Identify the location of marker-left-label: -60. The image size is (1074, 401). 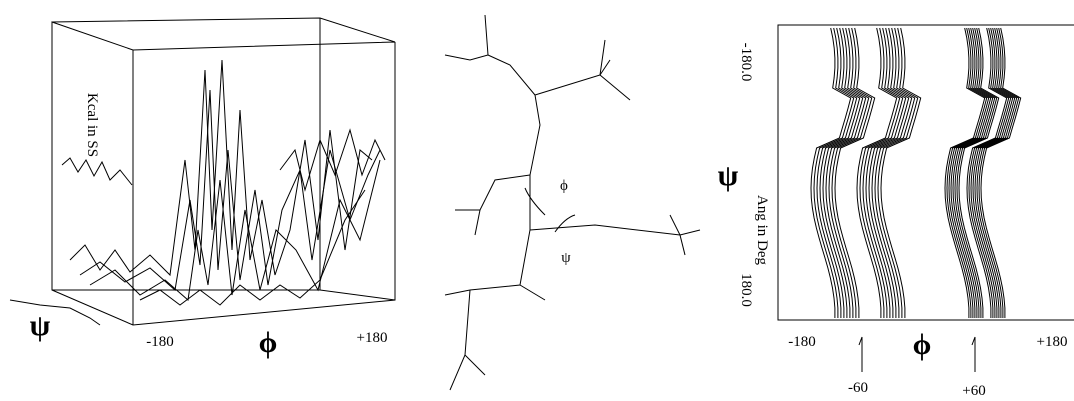
(858, 388).